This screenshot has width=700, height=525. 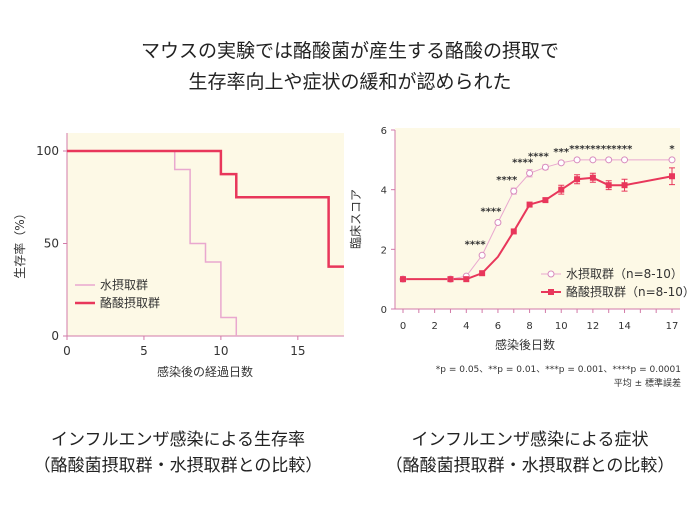 What do you see at coordinates (124, 284) in the screenshot?
I see `legend-label-water: 水摂取群` at bounding box center [124, 284].